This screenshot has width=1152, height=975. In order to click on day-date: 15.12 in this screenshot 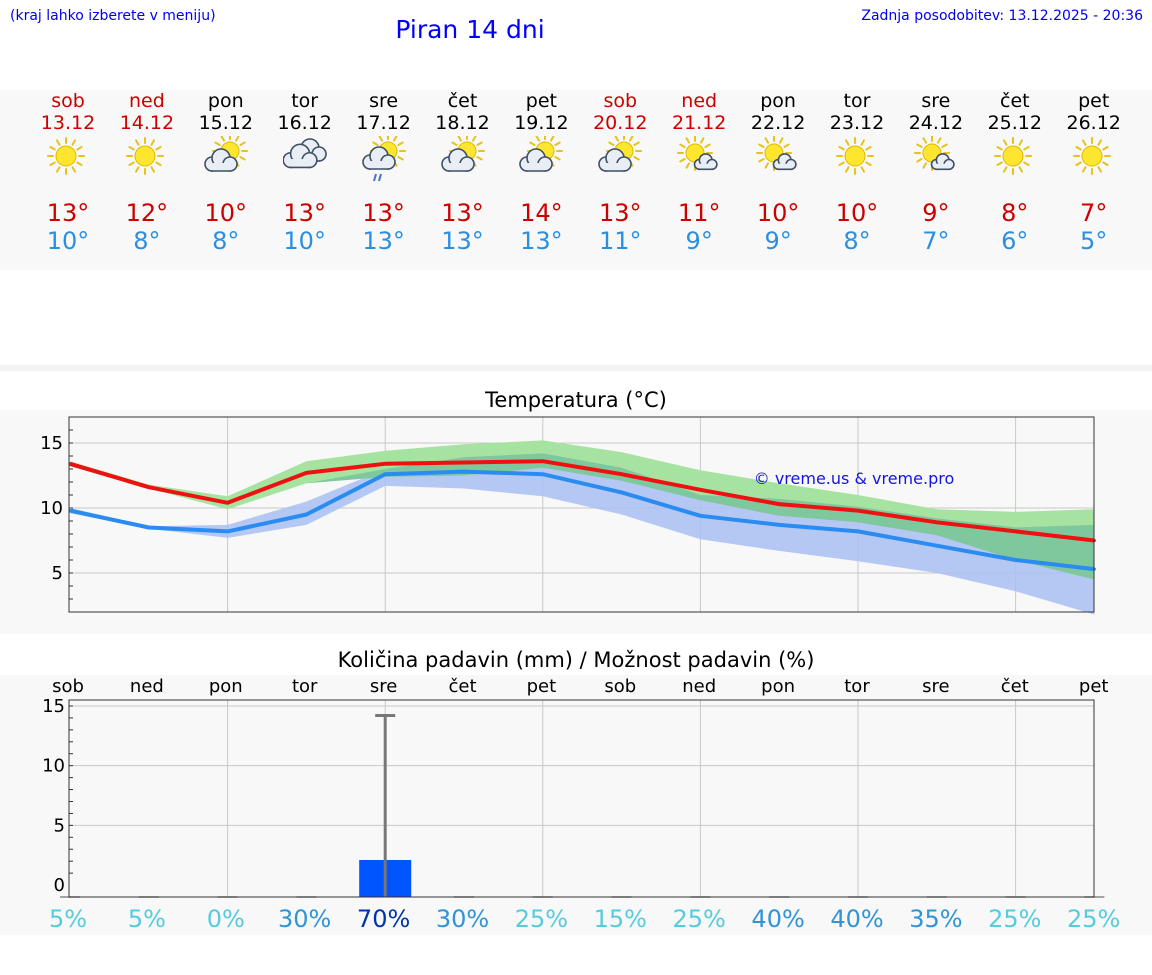, I will do `click(225, 123)`.